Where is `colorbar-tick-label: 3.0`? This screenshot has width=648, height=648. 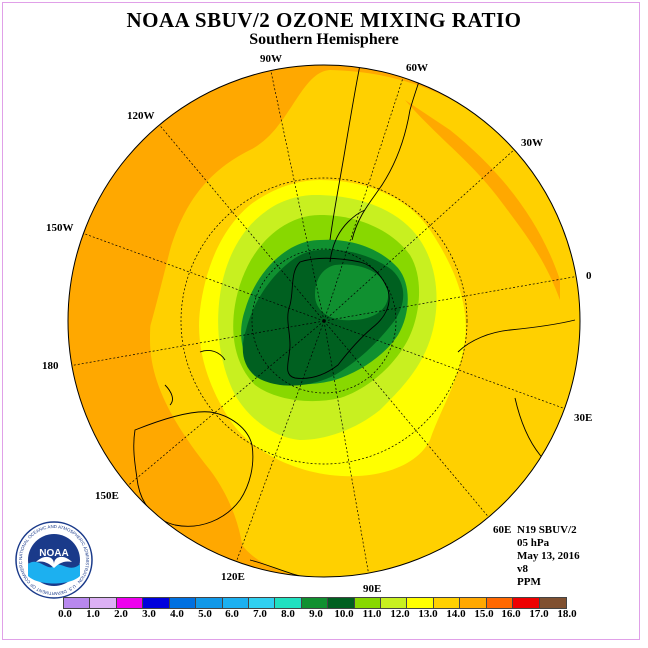
colorbar-tick-label: 3.0 is located at coordinates (149, 614).